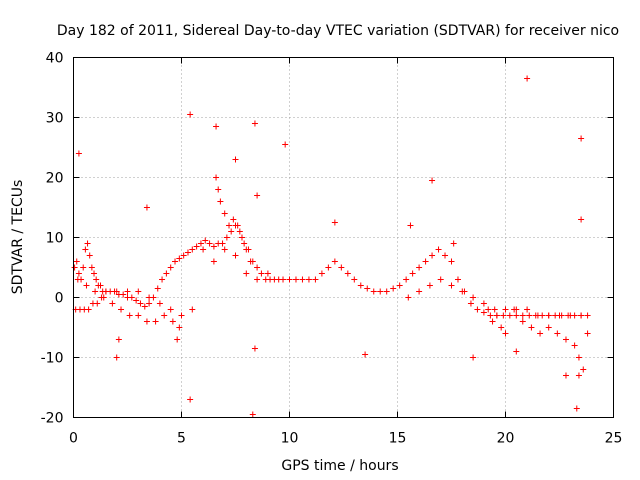  What do you see at coordinates (52, 419) in the screenshot?
I see `y-tick-label: -20` at bounding box center [52, 419].